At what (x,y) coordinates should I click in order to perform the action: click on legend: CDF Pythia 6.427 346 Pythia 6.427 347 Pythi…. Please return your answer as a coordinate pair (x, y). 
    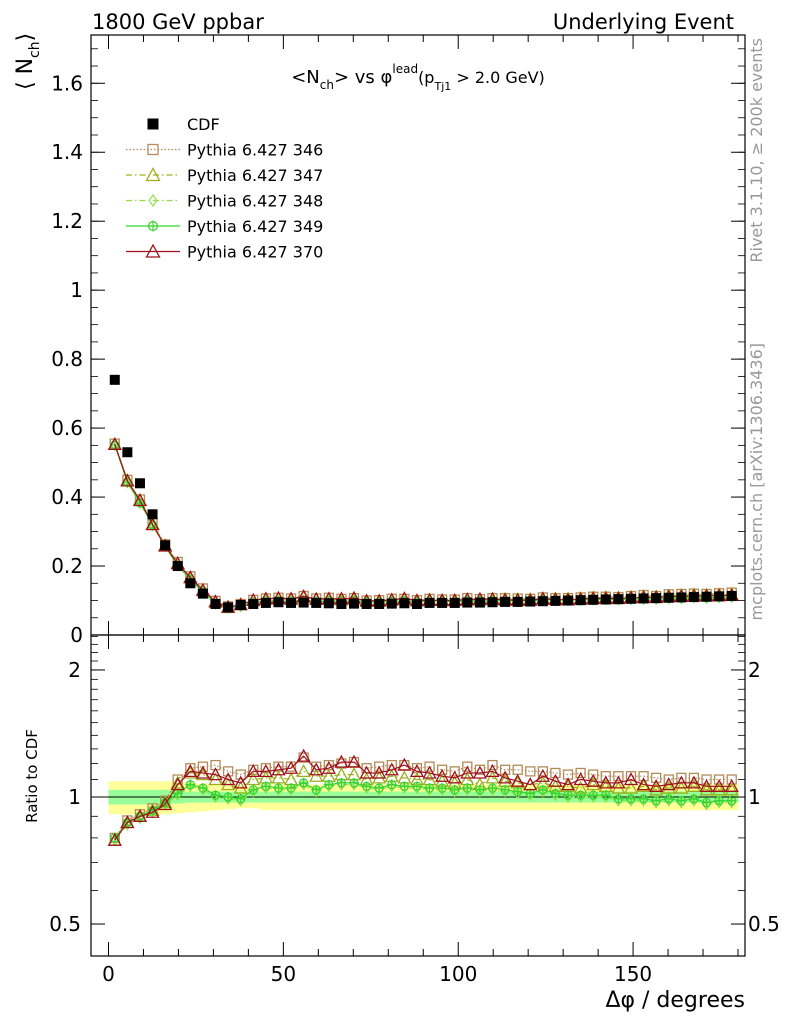
    Looking at the image, I should click on (224, 188).